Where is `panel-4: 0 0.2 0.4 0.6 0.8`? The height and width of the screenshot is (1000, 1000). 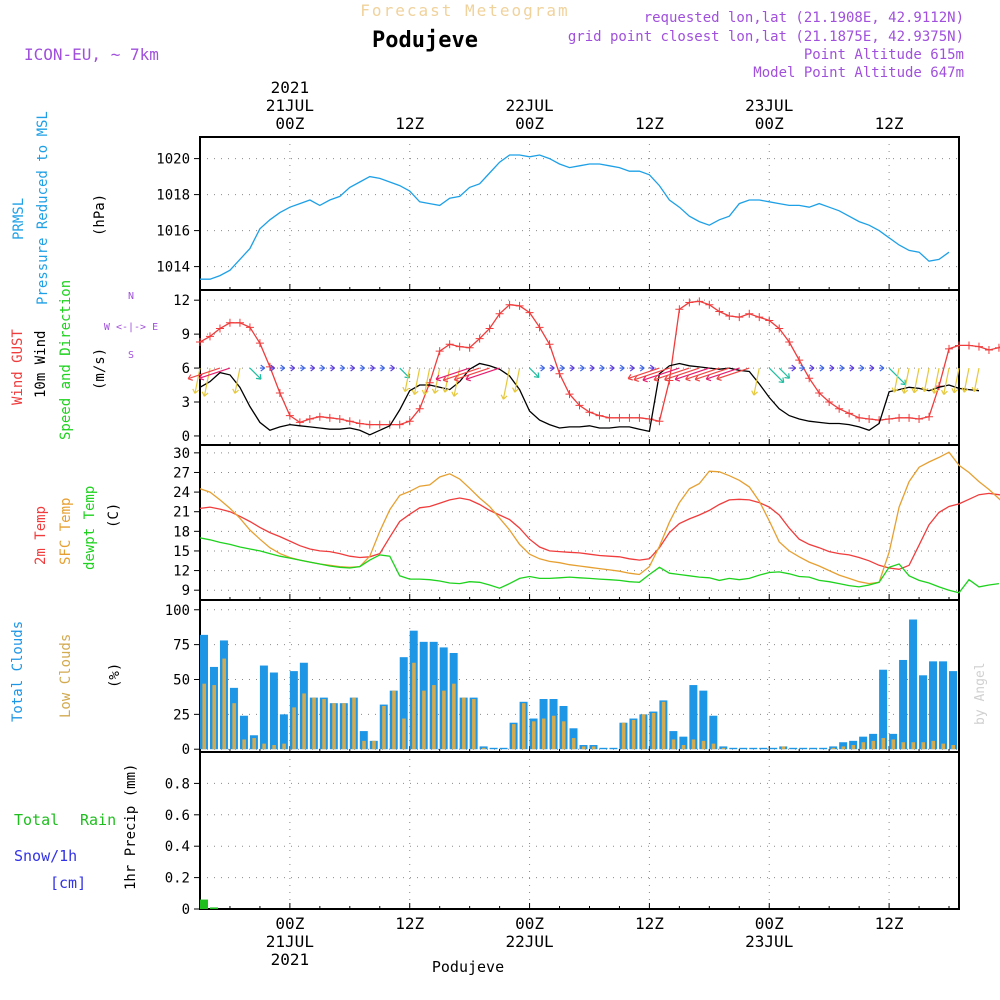
panel-4: 0 0.2 0.4 0.6 0.8 is located at coordinates (562, 834).